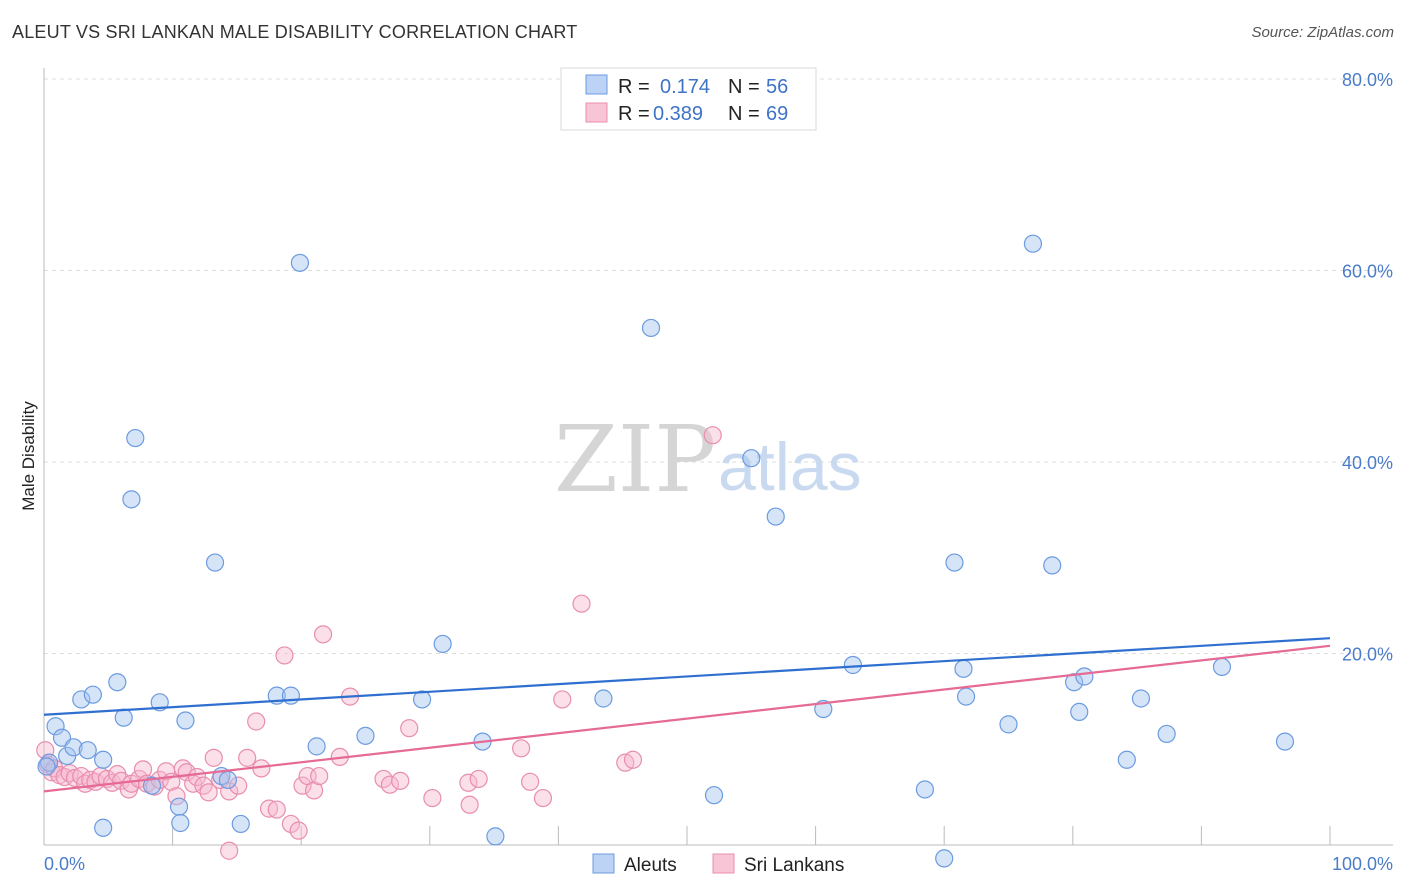 The height and width of the screenshot is (892, 1406). Describe the element at coordinates (634, 87) in the screenshot. I see `legend-r-label-1: R =` at that location.